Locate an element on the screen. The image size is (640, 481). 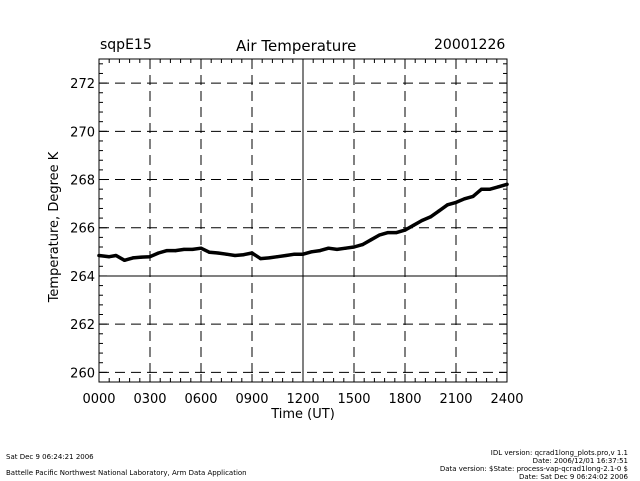
y-tick-label: 272 is located at coordinates (82, 84).